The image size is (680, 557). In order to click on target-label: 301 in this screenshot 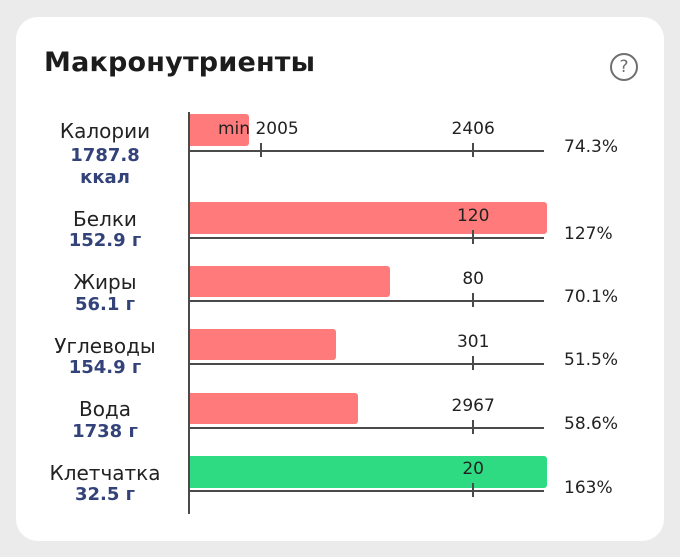, I will do `click(473, 342)`.